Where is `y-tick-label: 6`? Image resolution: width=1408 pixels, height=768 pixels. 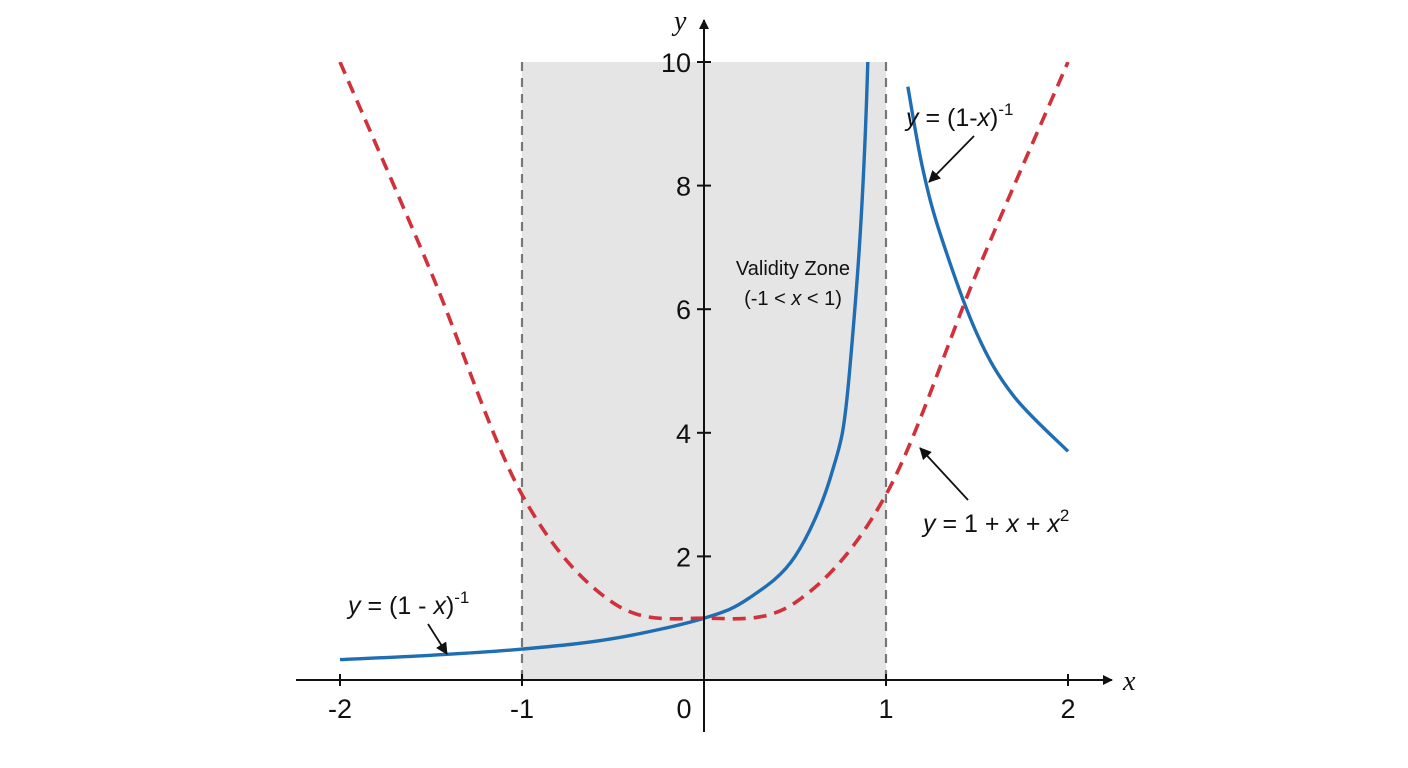 y-tick-label: 6 is located at coordinates (683, 310).